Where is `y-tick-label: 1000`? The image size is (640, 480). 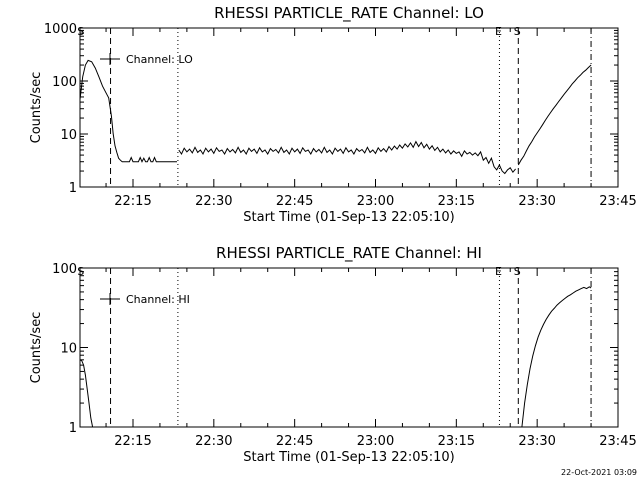
y-tick-label: 1000 is located at coordinates (60, 29).